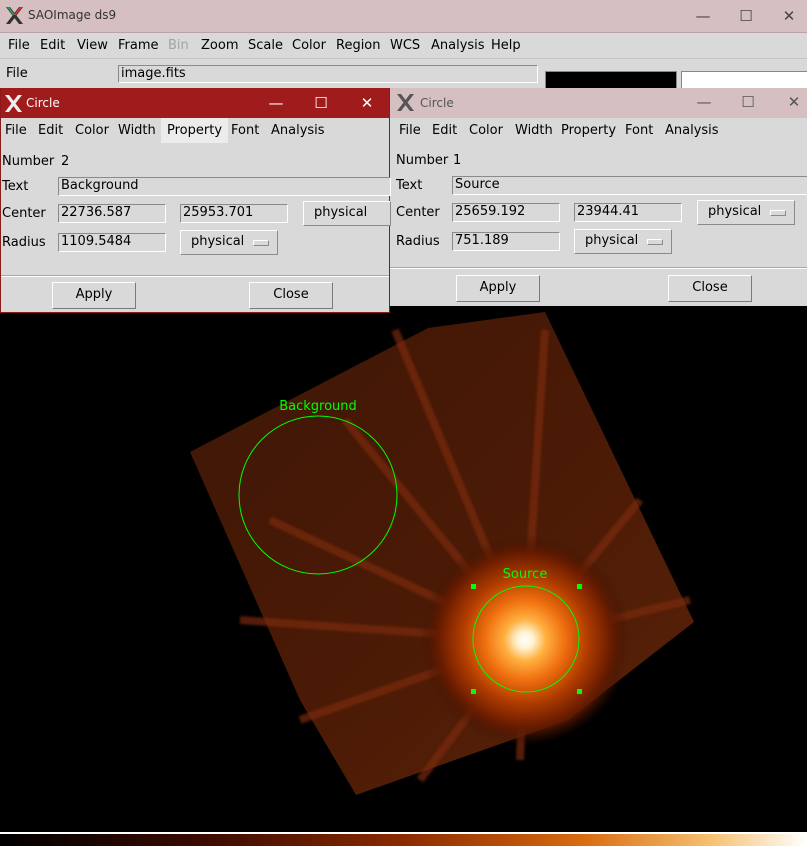 The image size is (807, 846). What do you see at coordinates (318, 406) in the screenshot?
I see `background-region-label: Background` at bounding box center [318, 406].